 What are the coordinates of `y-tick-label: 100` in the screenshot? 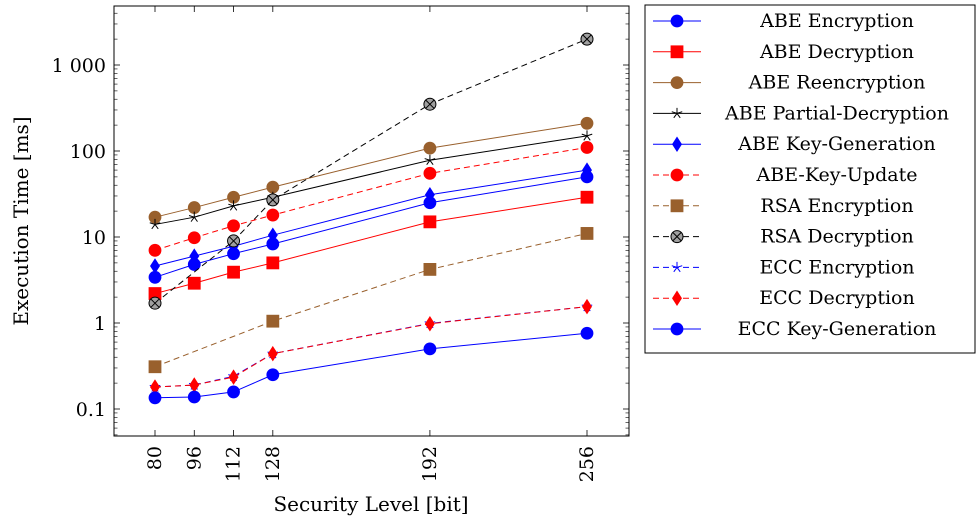 It's located at (88, 152).